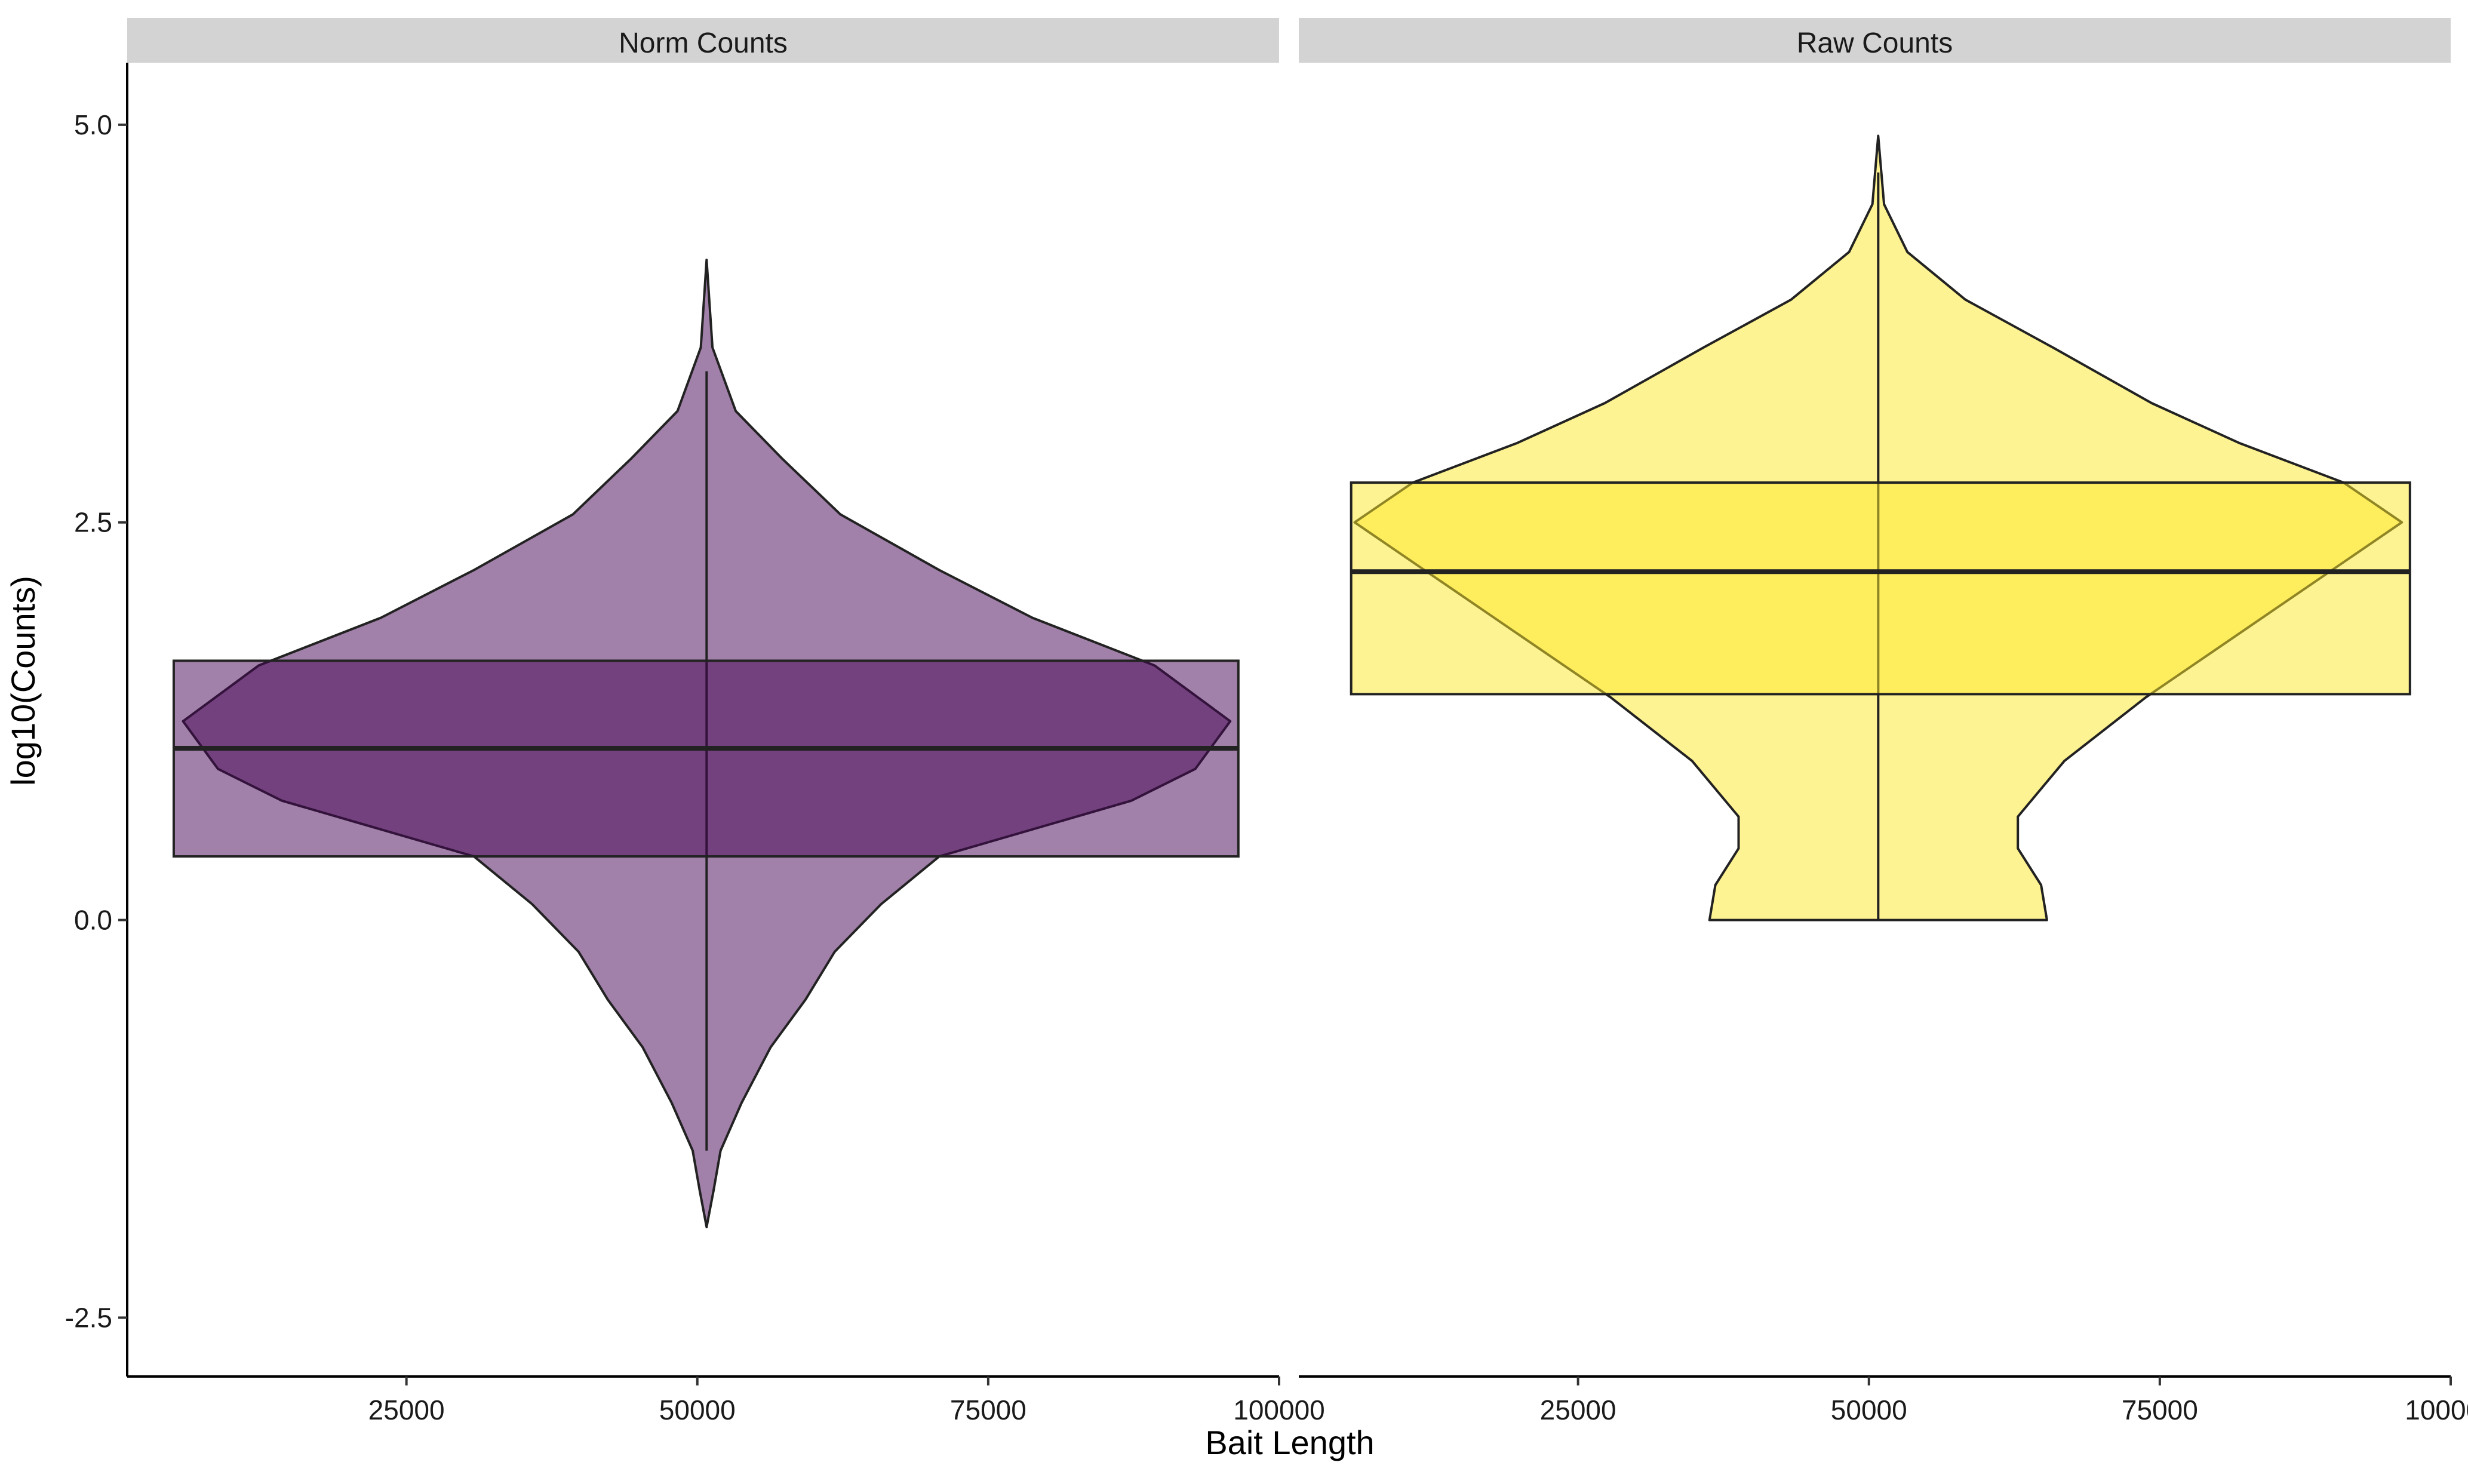 Image resolution: width=2468 pixels, height=1484 pixels. I want to click on y-axis: -2.5 0.0 2.5 5.0, so click(96, 720).